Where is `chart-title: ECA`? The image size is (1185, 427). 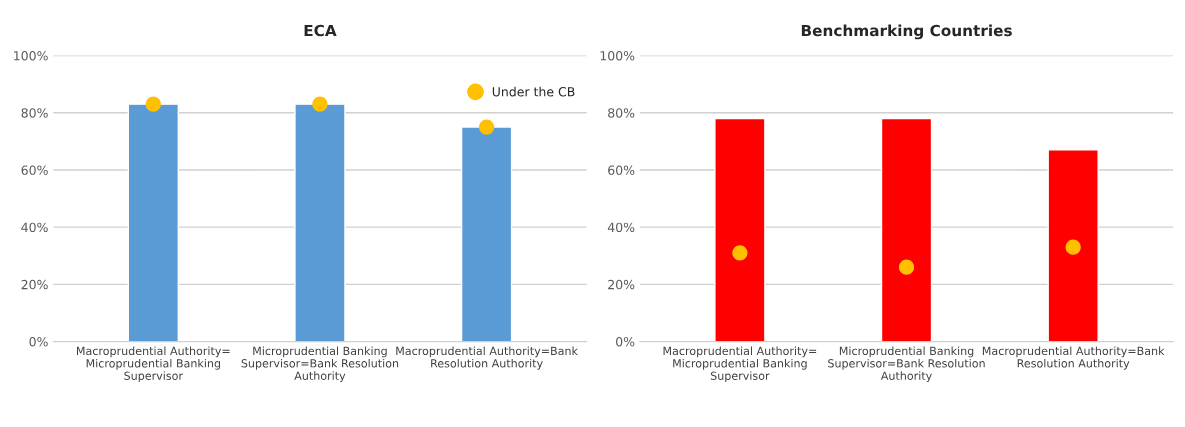
chart-title: ECA is located at coordinates (320, 30).